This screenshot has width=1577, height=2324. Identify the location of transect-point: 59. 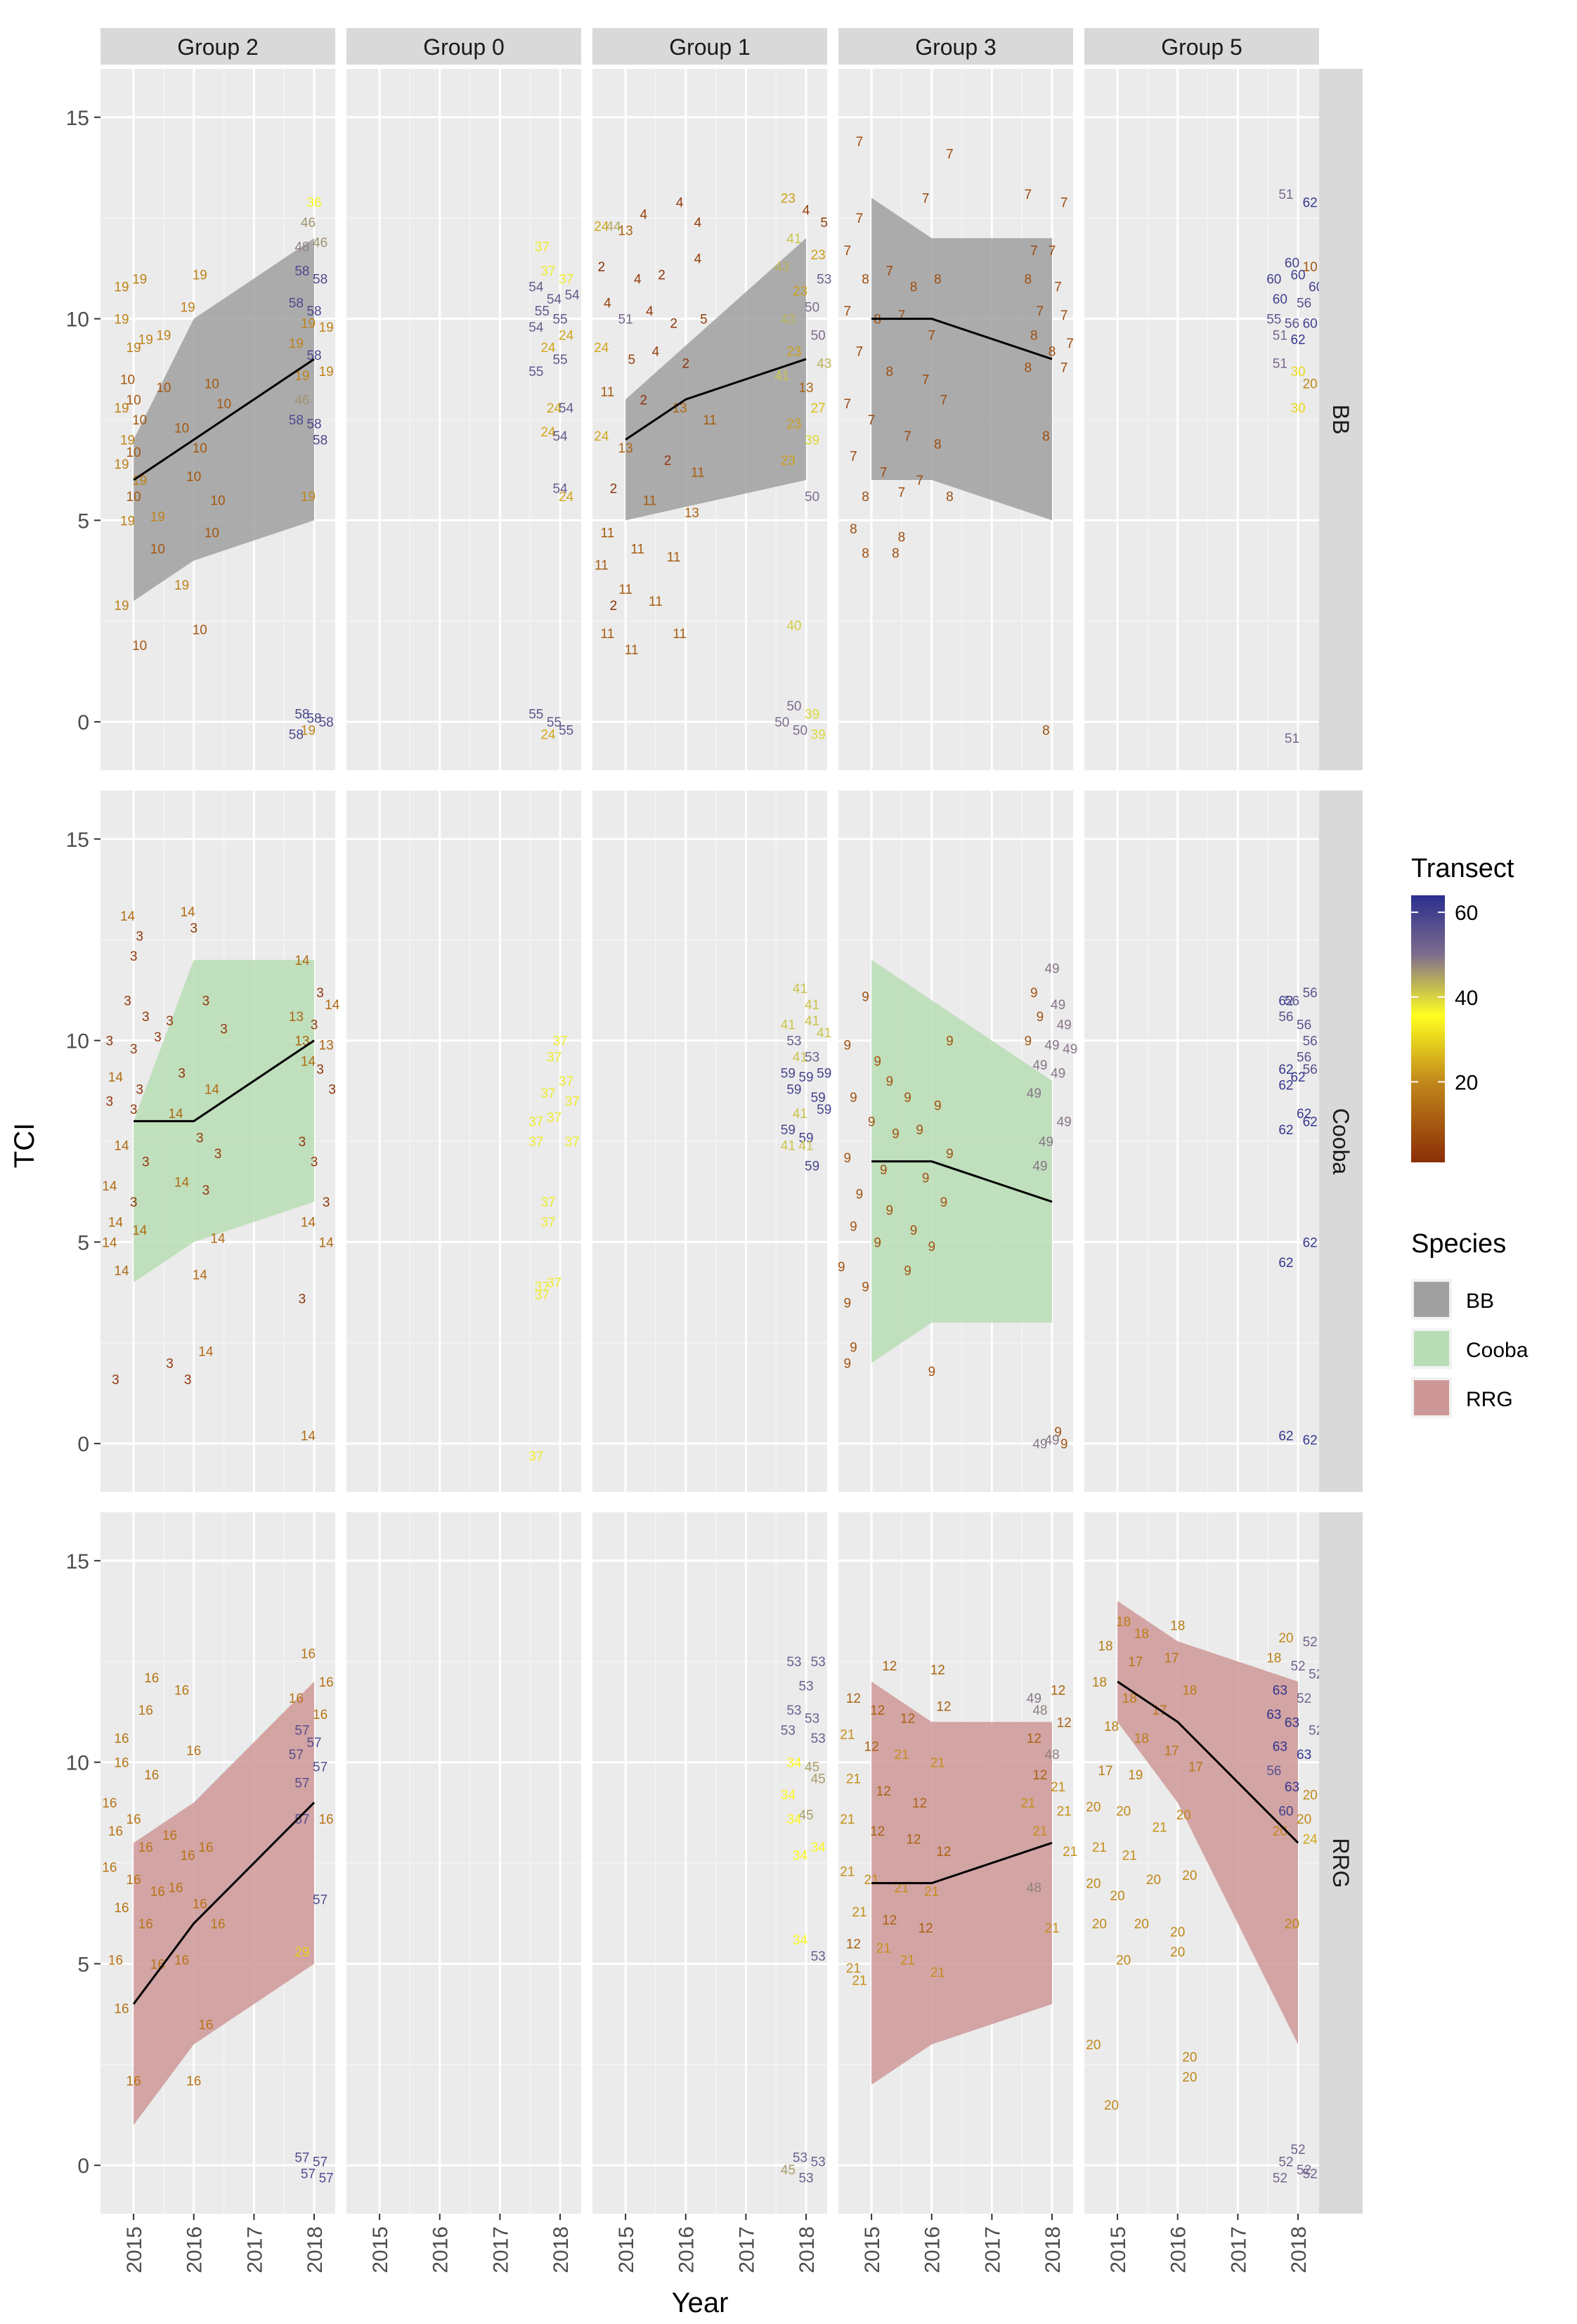
(793, 1089).